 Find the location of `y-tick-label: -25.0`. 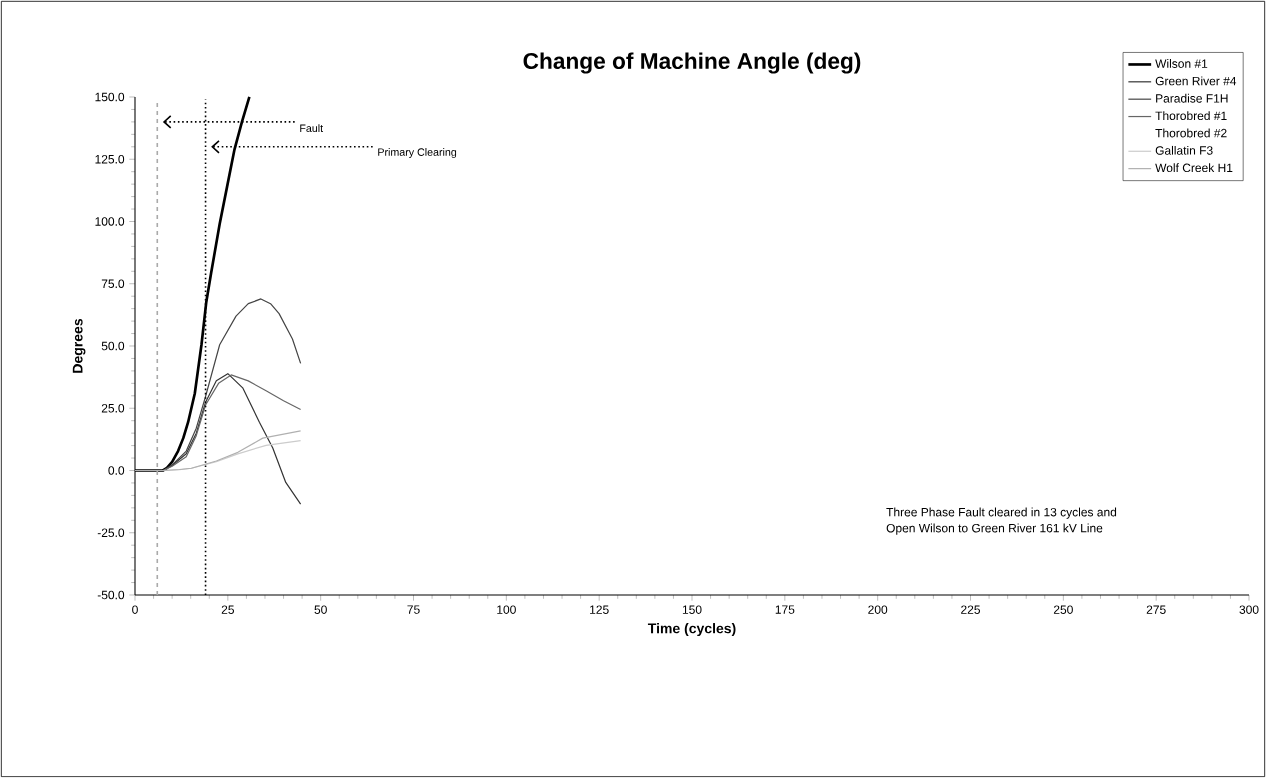

y-tick-label: -25.0 is located at coordinates (111, 532).